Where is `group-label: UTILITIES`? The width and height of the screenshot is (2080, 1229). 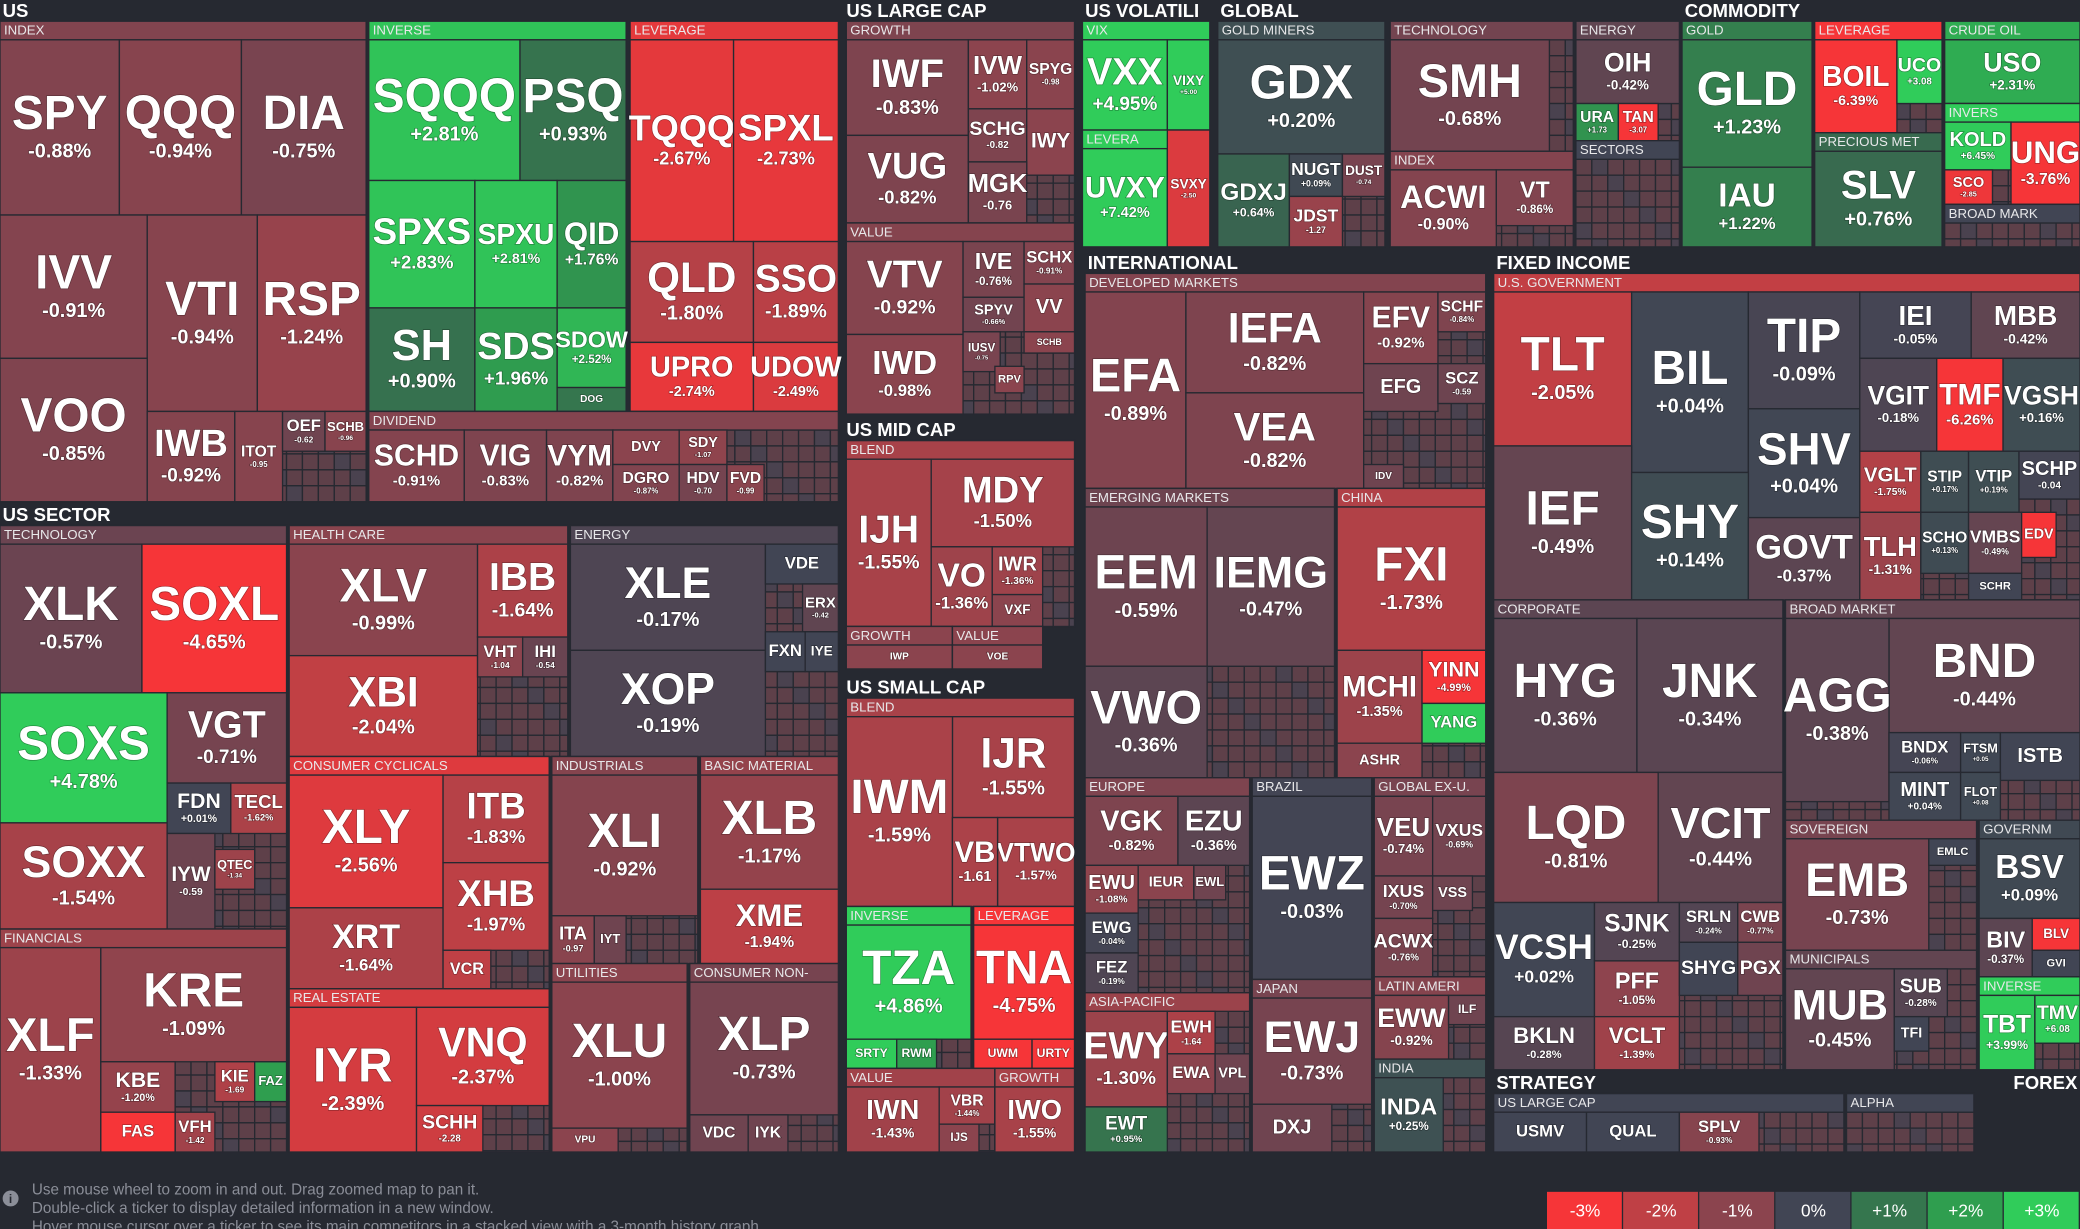
group-label: UTILITIES is located at coordinates (587, 972).